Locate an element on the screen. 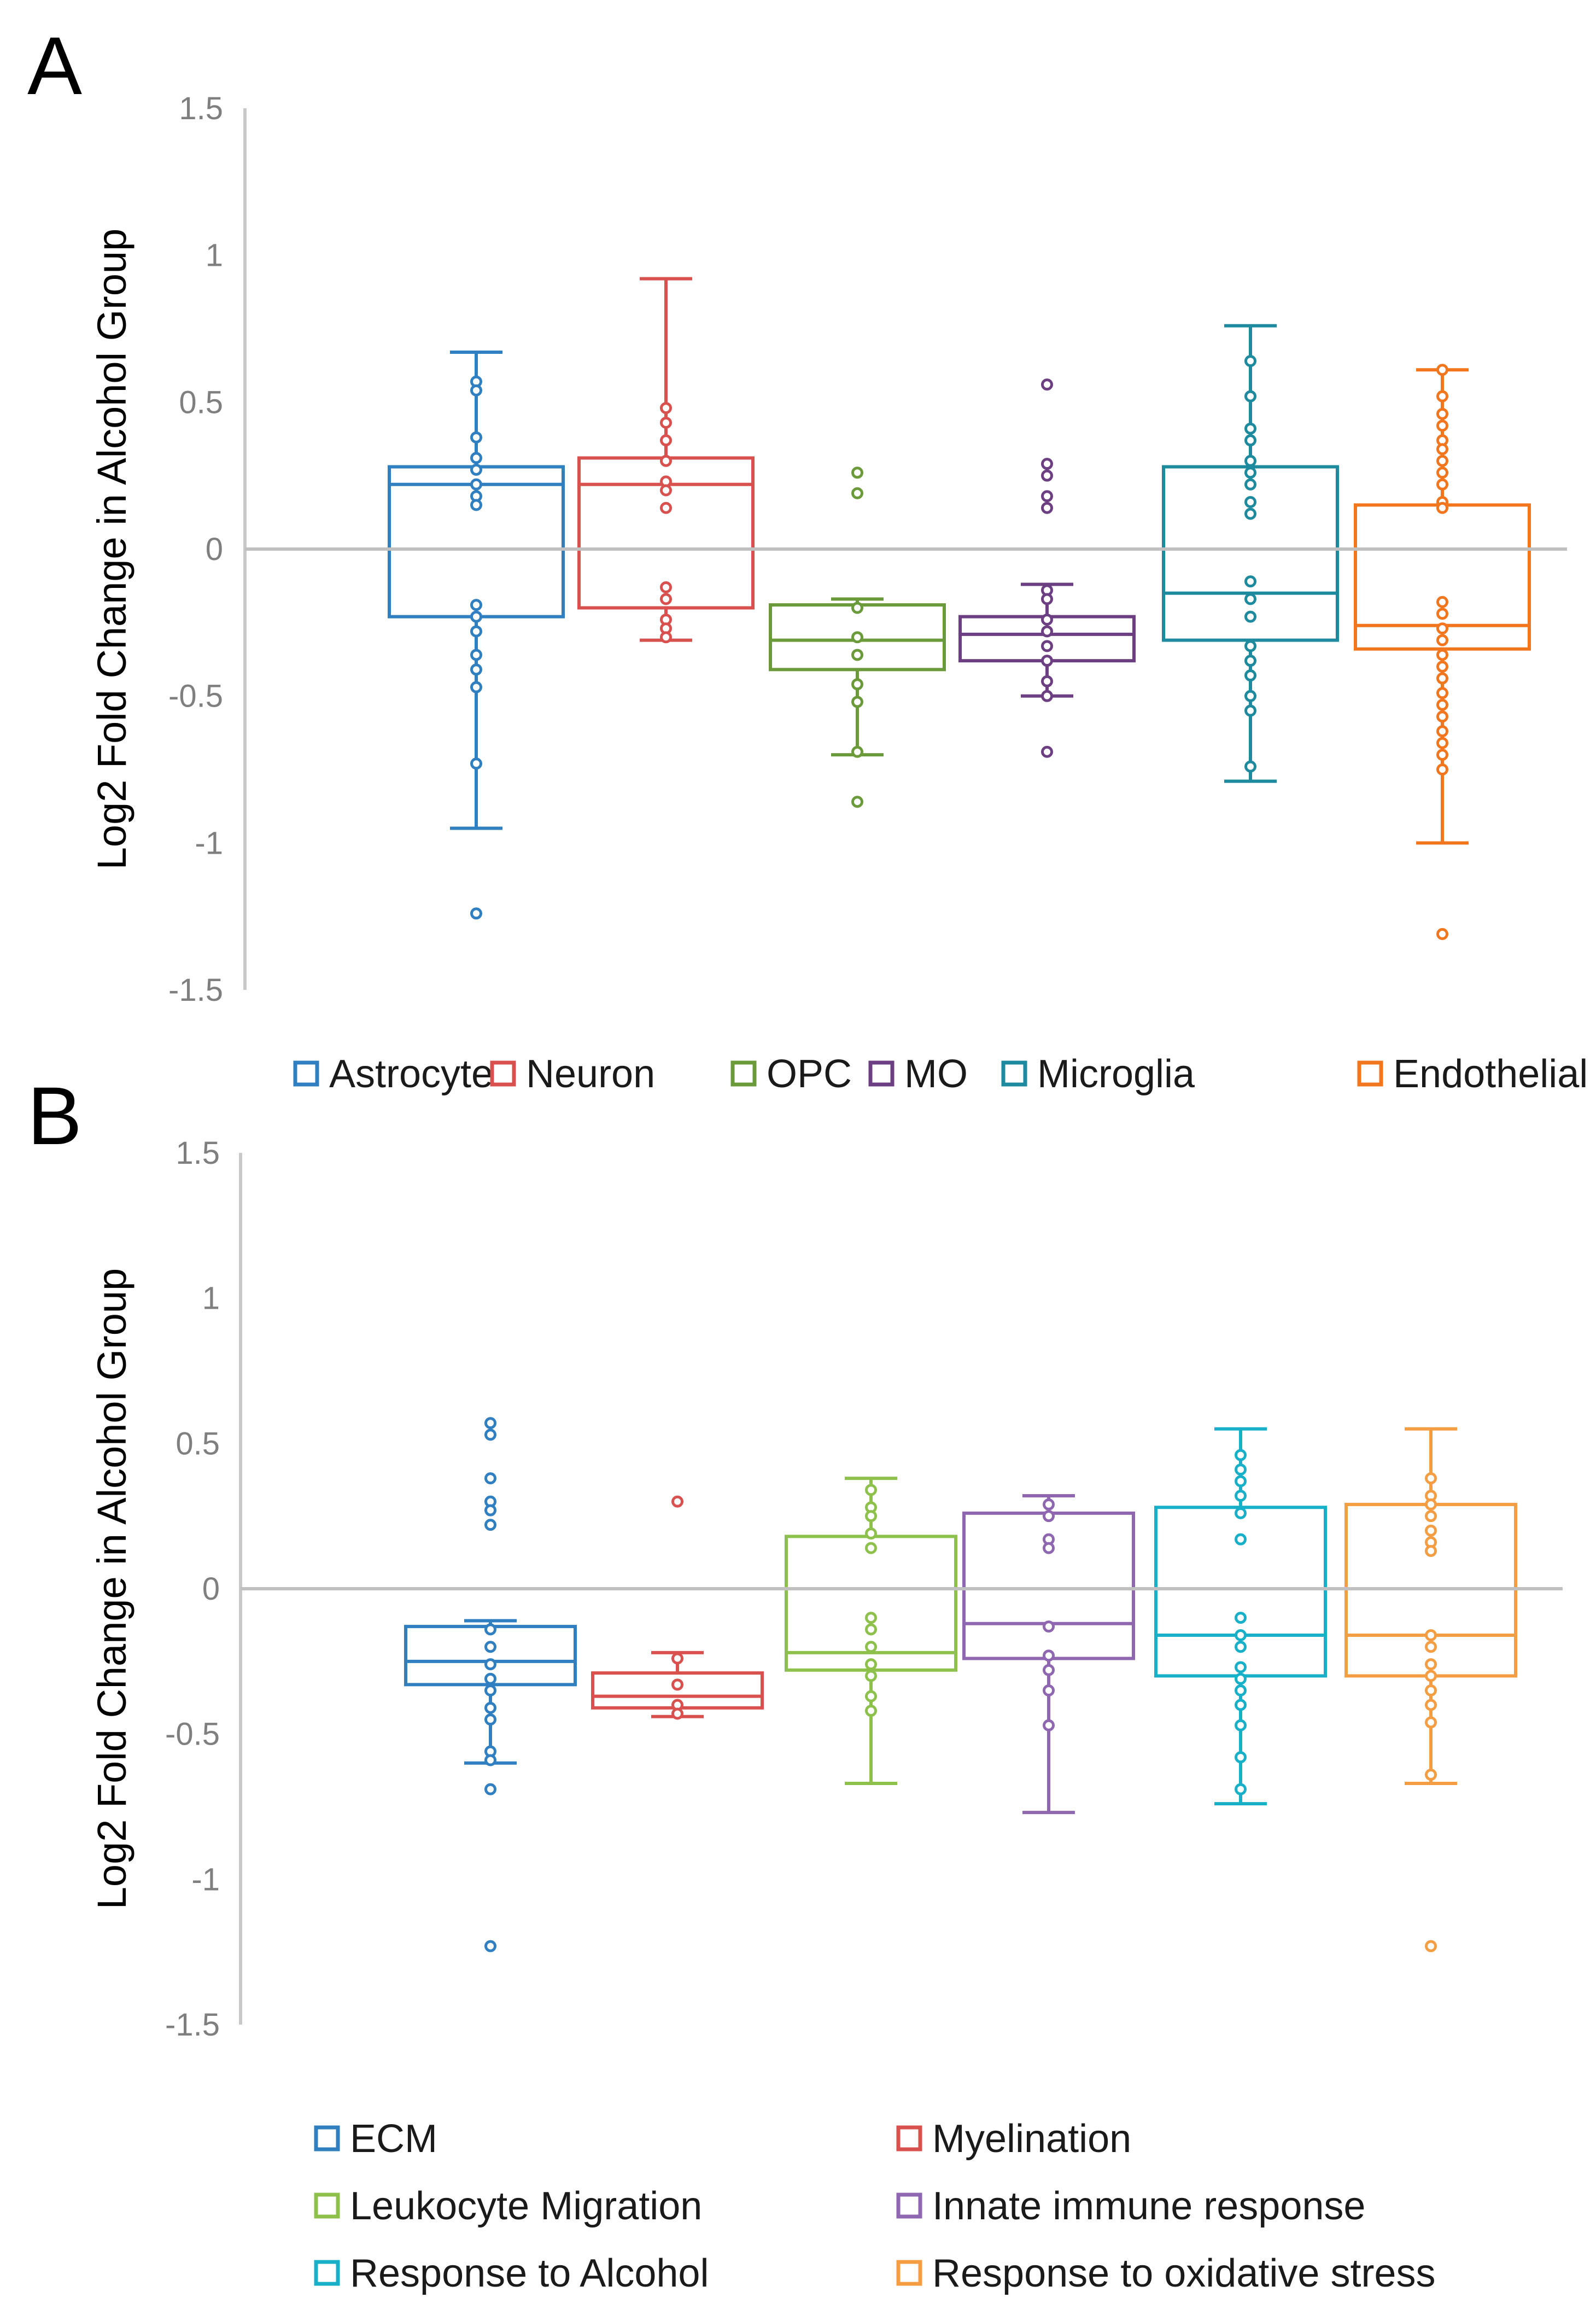 The width and height of the screenshot is (1596, 2315). legend-label: Microglia is located at coordinates (1116, 1074).